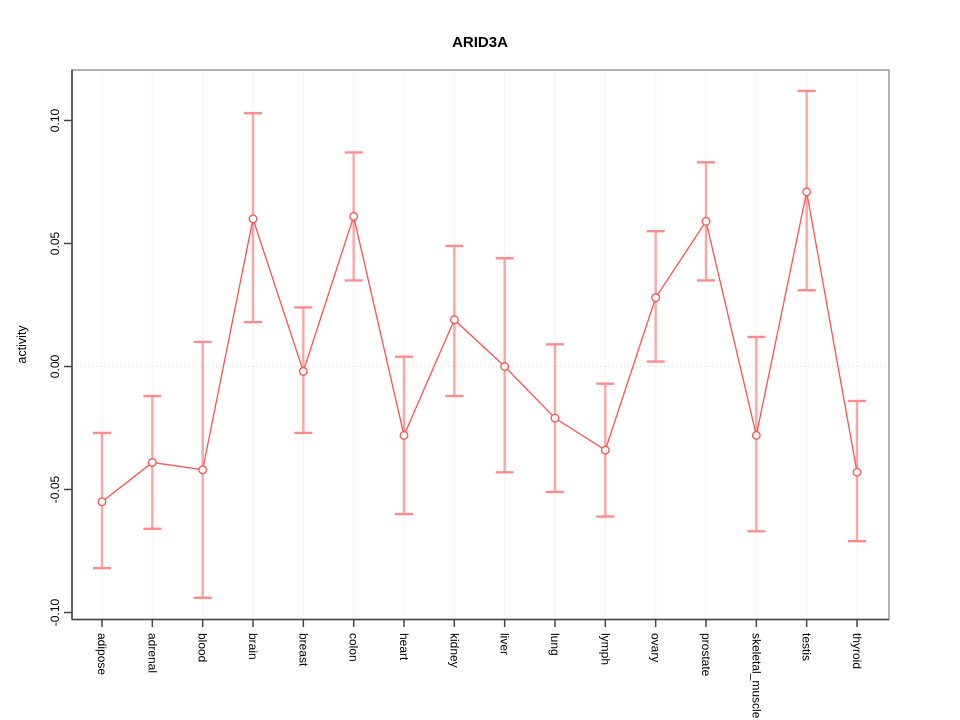 The height and width of the screenshot is (720, 960). I want to click on data-point-blood, so click(203, 470).